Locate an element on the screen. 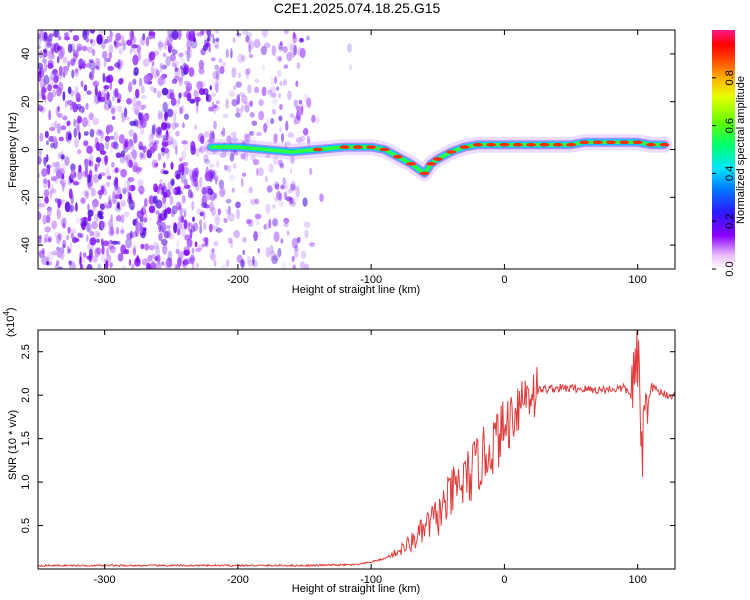  y-tick-label: 2.5 is located at coordinates (26, 351).